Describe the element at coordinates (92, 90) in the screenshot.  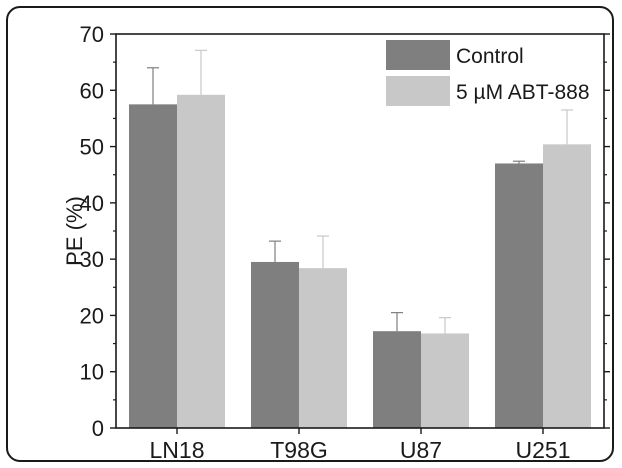
I see `y-tick-label: 60` at that location.